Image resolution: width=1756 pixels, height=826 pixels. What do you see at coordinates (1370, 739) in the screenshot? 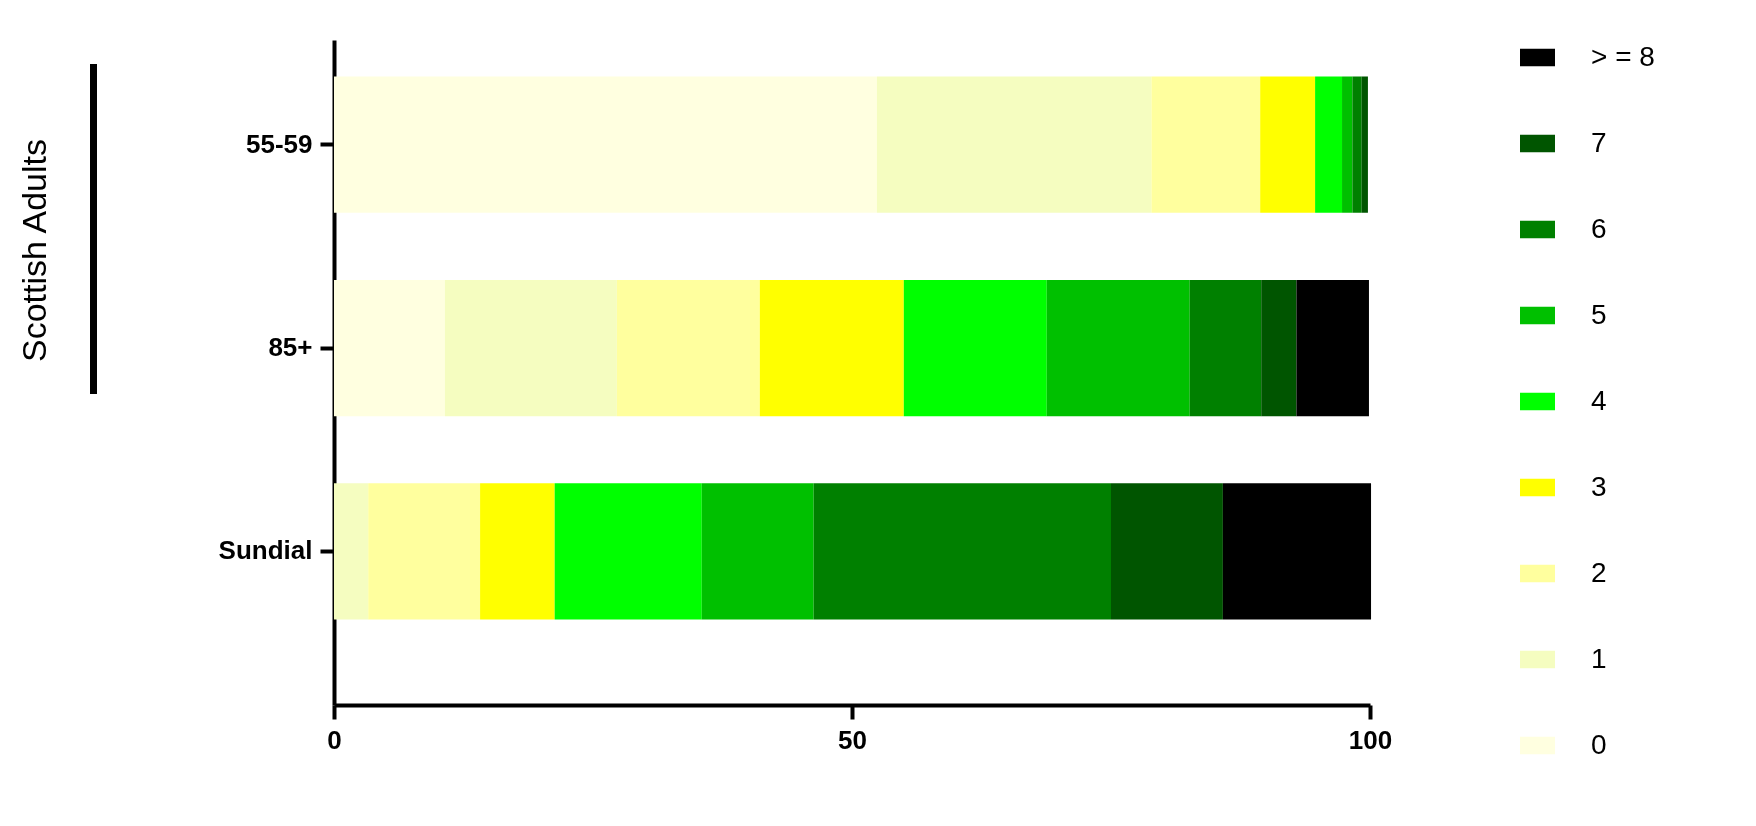
I see `x-tick-label: 100` at bounding box center [1370, 739].